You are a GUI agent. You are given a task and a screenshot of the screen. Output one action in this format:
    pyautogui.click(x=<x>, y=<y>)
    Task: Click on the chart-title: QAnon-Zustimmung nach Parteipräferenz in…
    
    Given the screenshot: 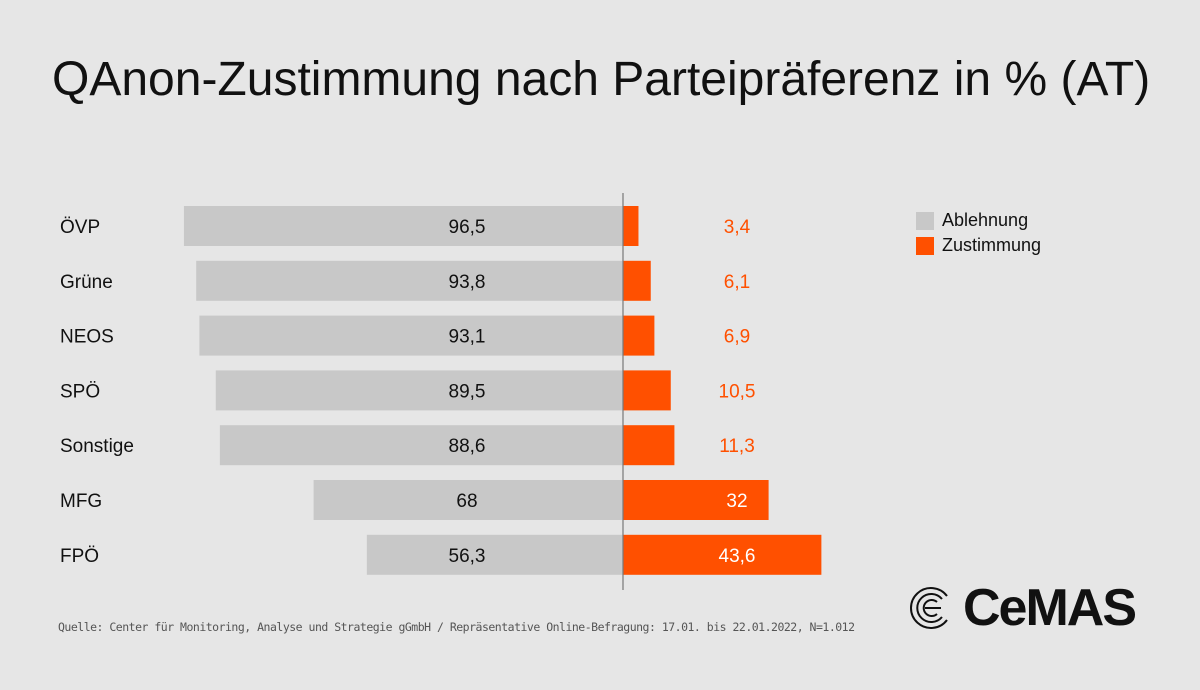 What is the action you would take?
    pyautogui.click(x=601, y=79)
    